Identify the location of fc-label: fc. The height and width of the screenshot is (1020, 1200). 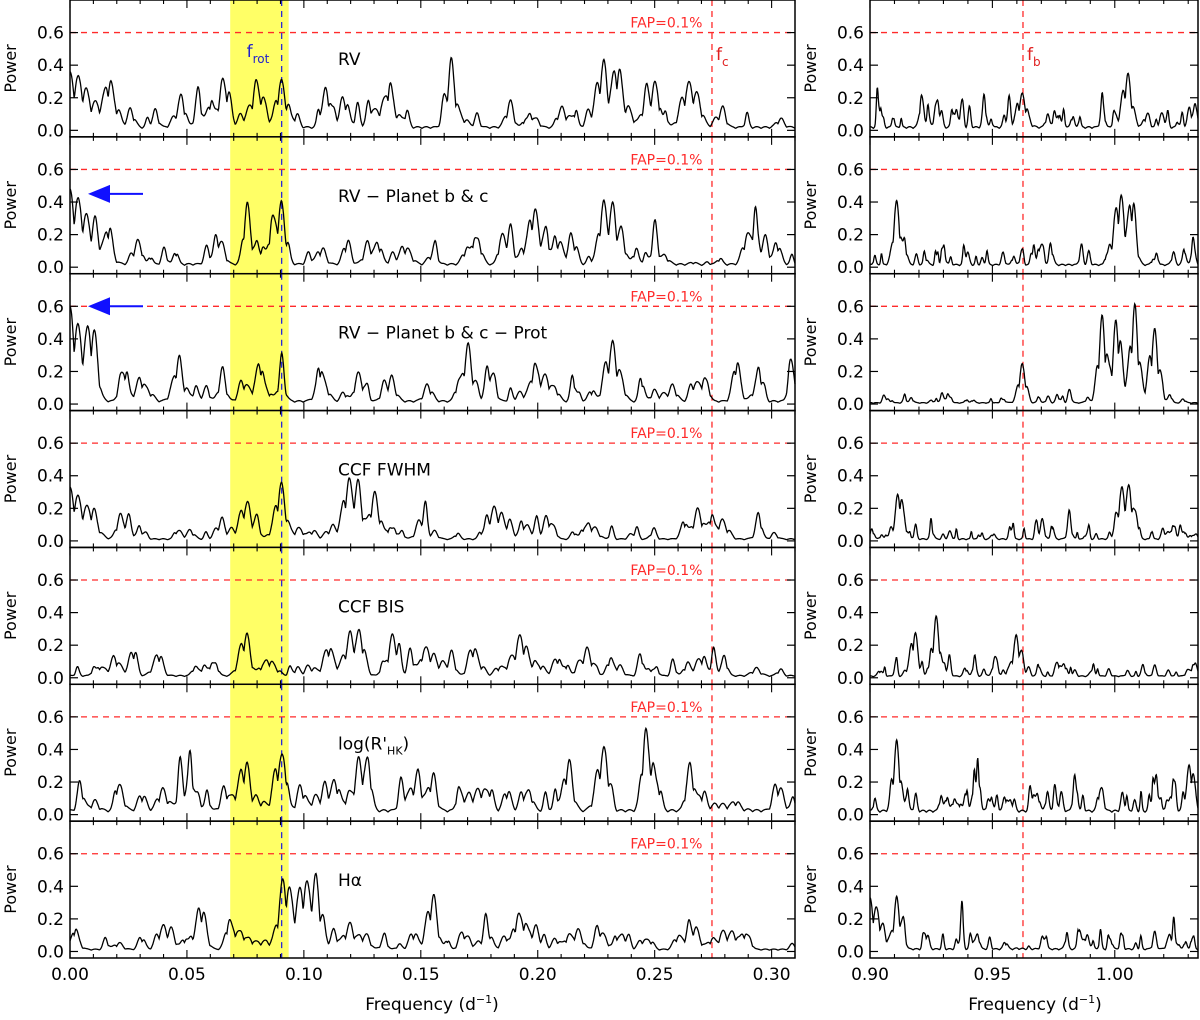
(722, 57).